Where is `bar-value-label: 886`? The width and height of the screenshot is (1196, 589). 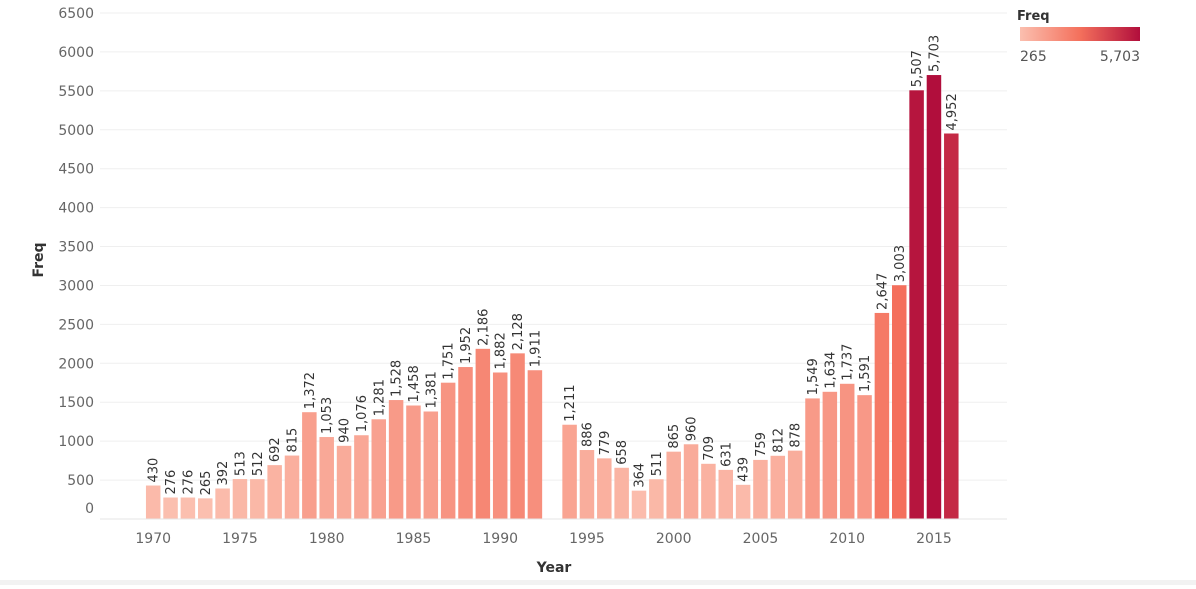
bar-value-label: 886 is located at coordinates (587, 434).